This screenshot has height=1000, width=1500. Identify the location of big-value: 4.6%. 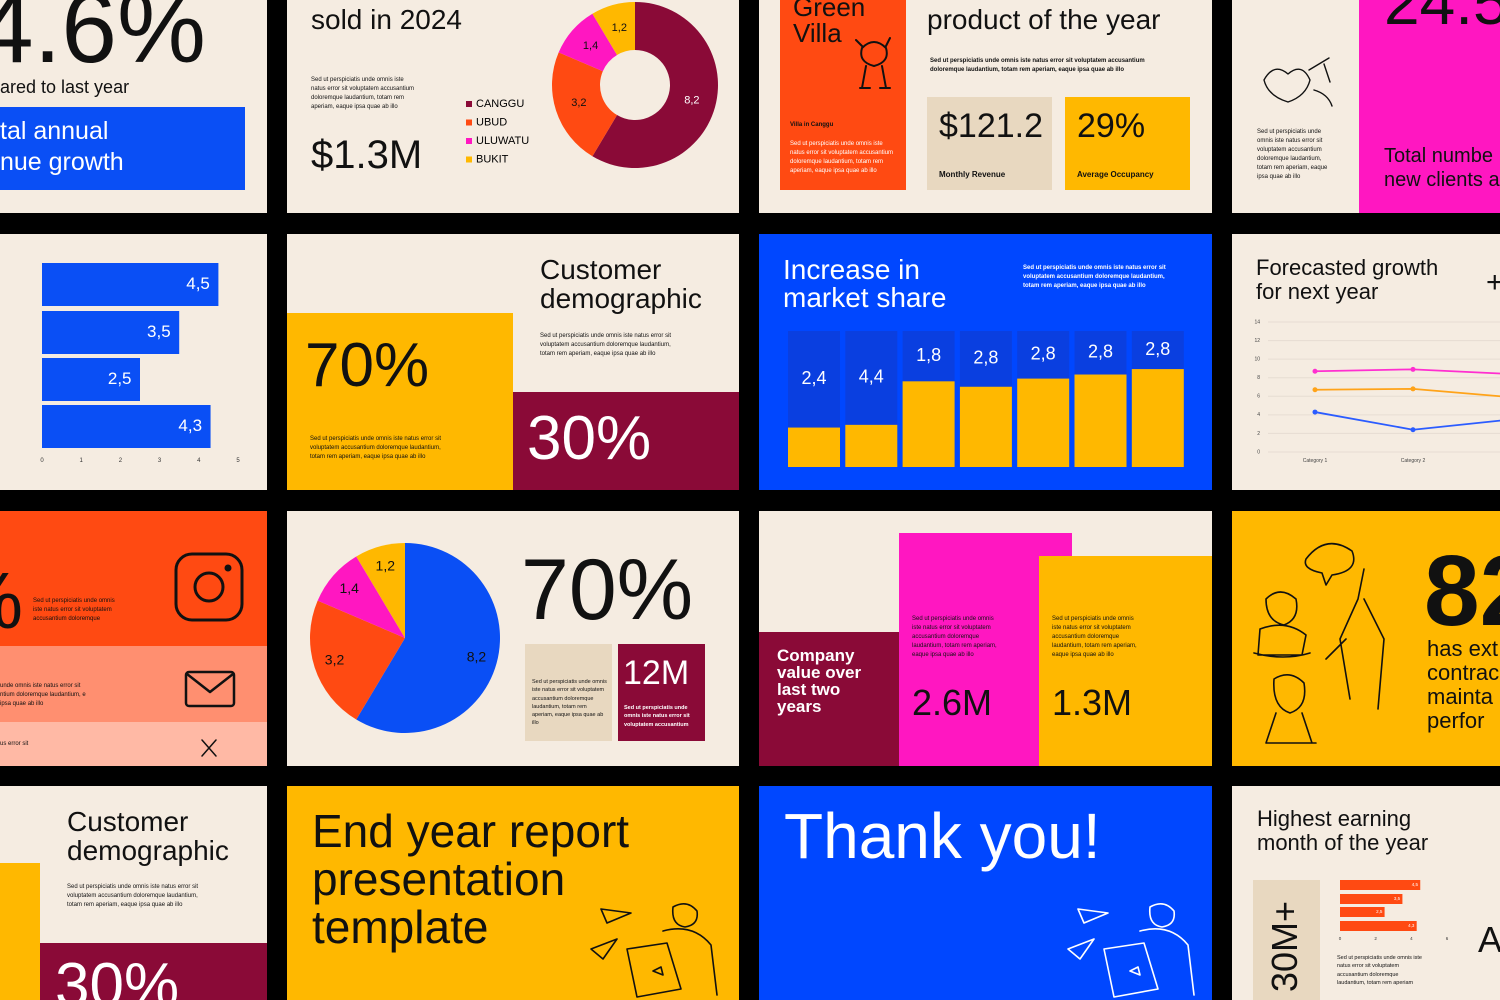
(103, 42).